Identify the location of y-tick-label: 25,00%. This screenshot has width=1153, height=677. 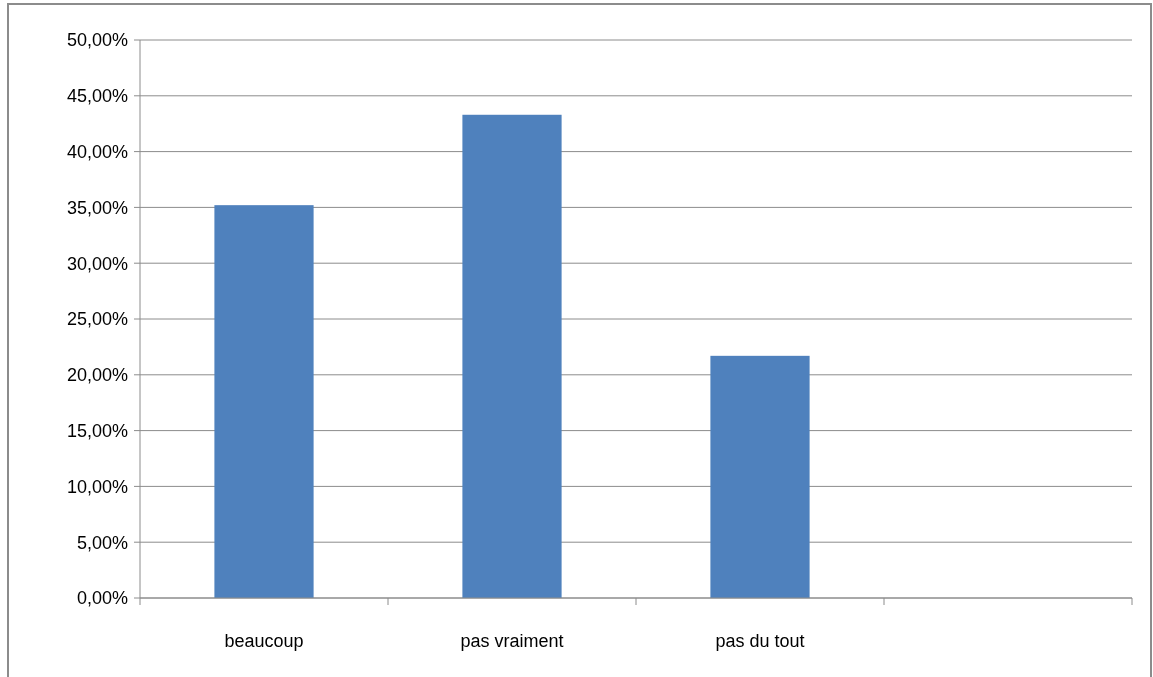
(97, 319).